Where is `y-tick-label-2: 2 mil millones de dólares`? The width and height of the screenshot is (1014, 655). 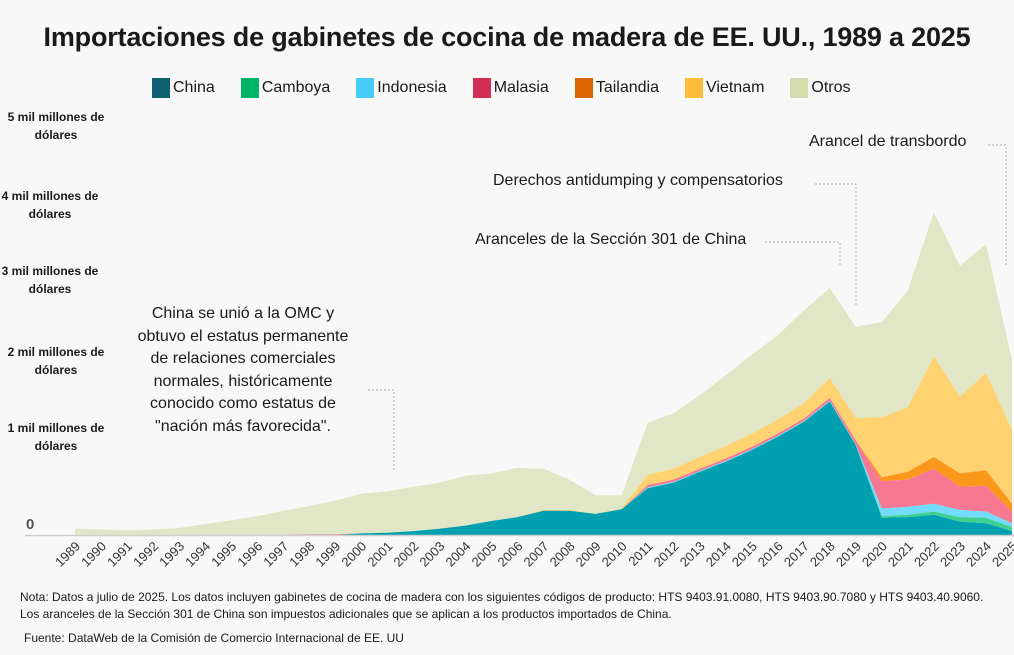 y-tick-label-2: 2 mil millones de dólares is located at coordinates (56, 361).